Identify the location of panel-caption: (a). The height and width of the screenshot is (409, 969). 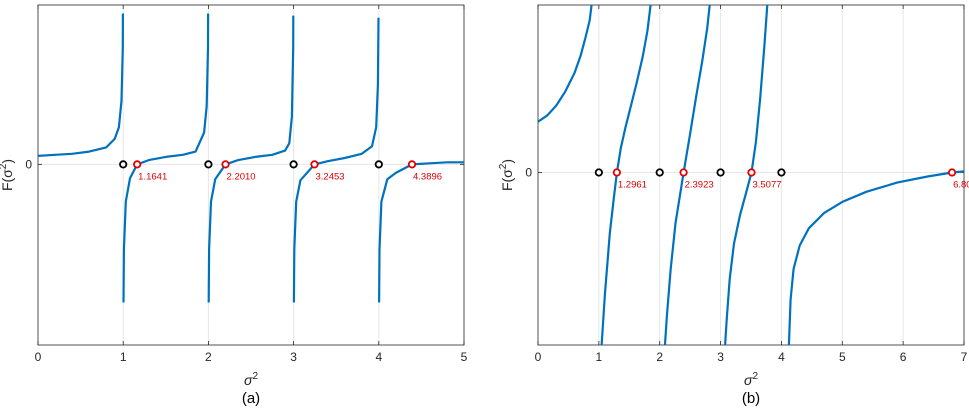
(251, 398).